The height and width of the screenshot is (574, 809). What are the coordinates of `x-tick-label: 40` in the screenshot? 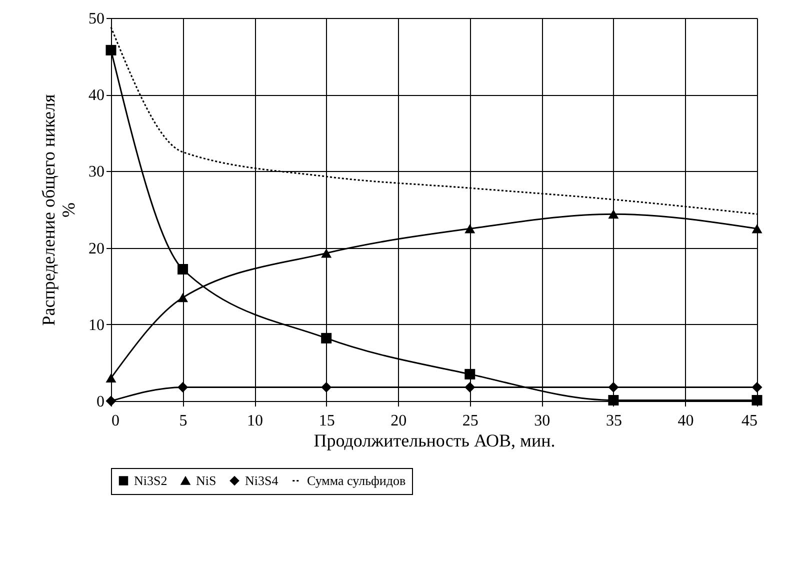 It's located at (686, 421).